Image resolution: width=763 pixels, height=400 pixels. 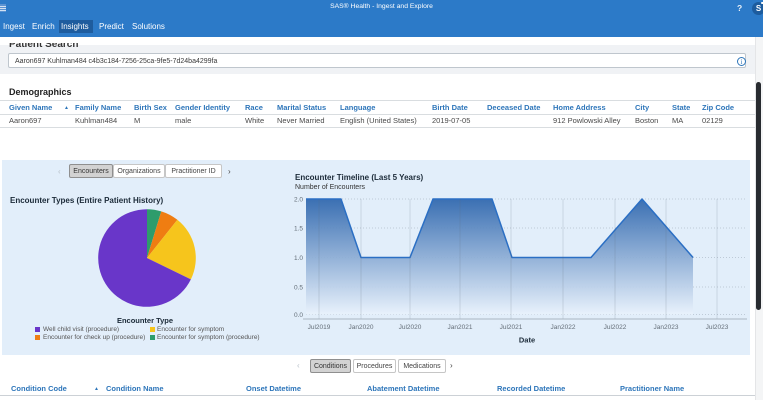 I want to click on svg-text: Date, so click(x=527, y=340).